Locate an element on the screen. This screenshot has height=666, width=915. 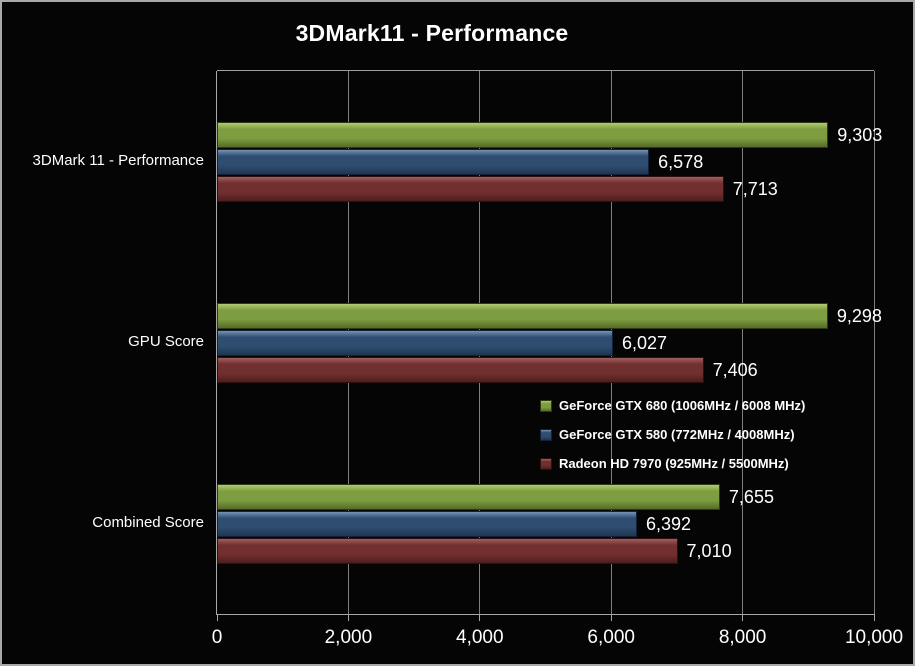
bar-row: 7,406 is located at coordinates (545, 370).